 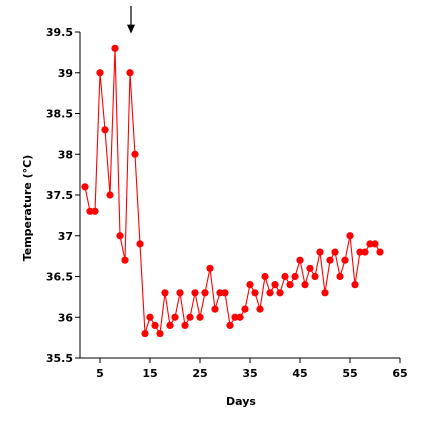 What do you see at coordinates (59, 277) in the screenshot?
I see `y-tick-label: 36.5` at bounding box center [59, 277].